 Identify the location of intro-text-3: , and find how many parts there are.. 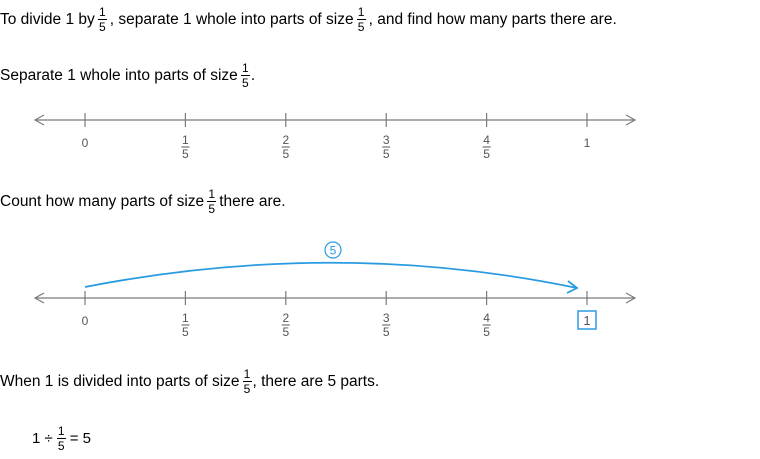
(492, 19).